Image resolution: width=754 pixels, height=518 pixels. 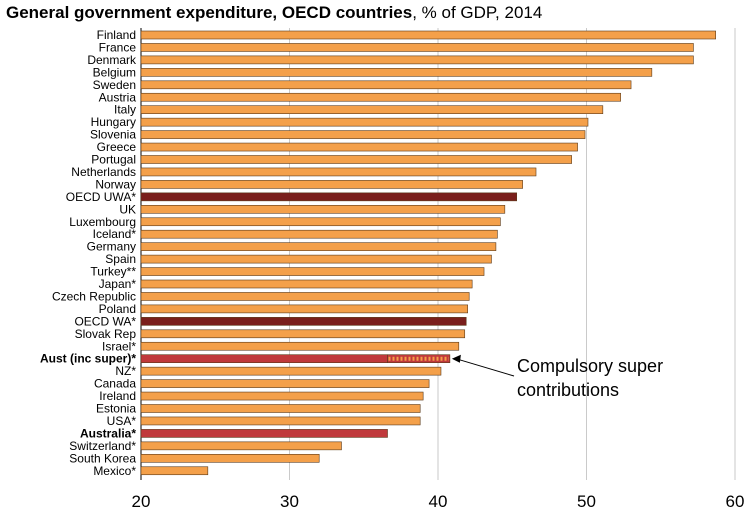 What do you see at coordinates (113, 272) in the screenshot?
I see `category-label: Turkey**` at bounding box center [113, 272].